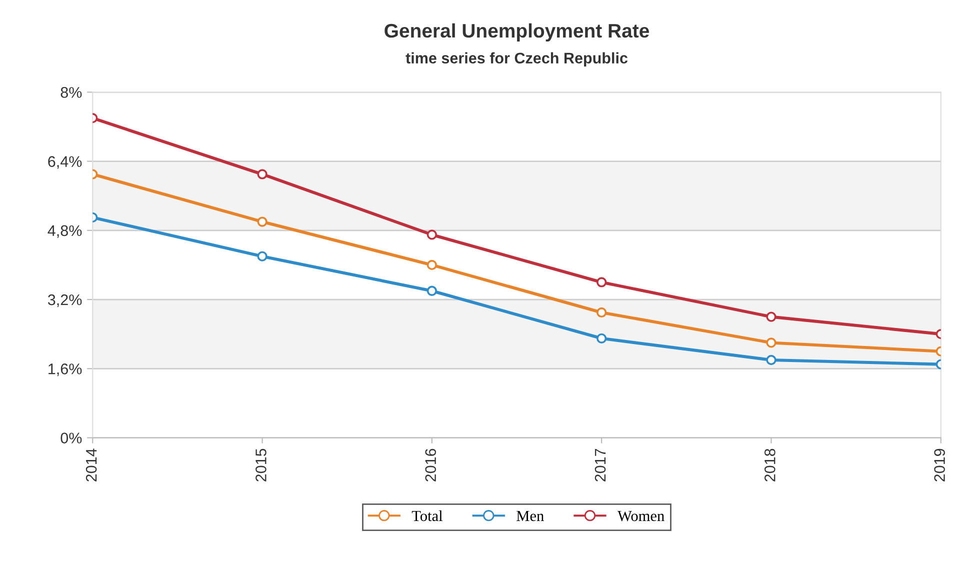  I want to click on y-tick-label: 0%, so click(71, 438).